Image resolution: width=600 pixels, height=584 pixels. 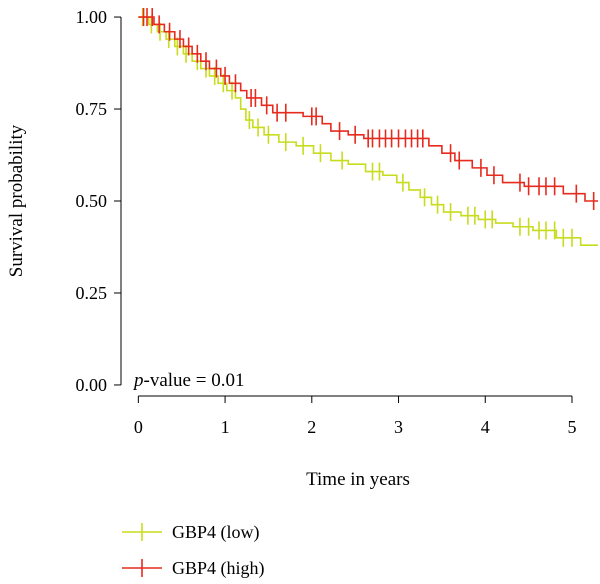 What do you see at coordinates (92, 17) in the screenshot?
I see `y-tick-label: 1.00` at bounding box center [92, 17].